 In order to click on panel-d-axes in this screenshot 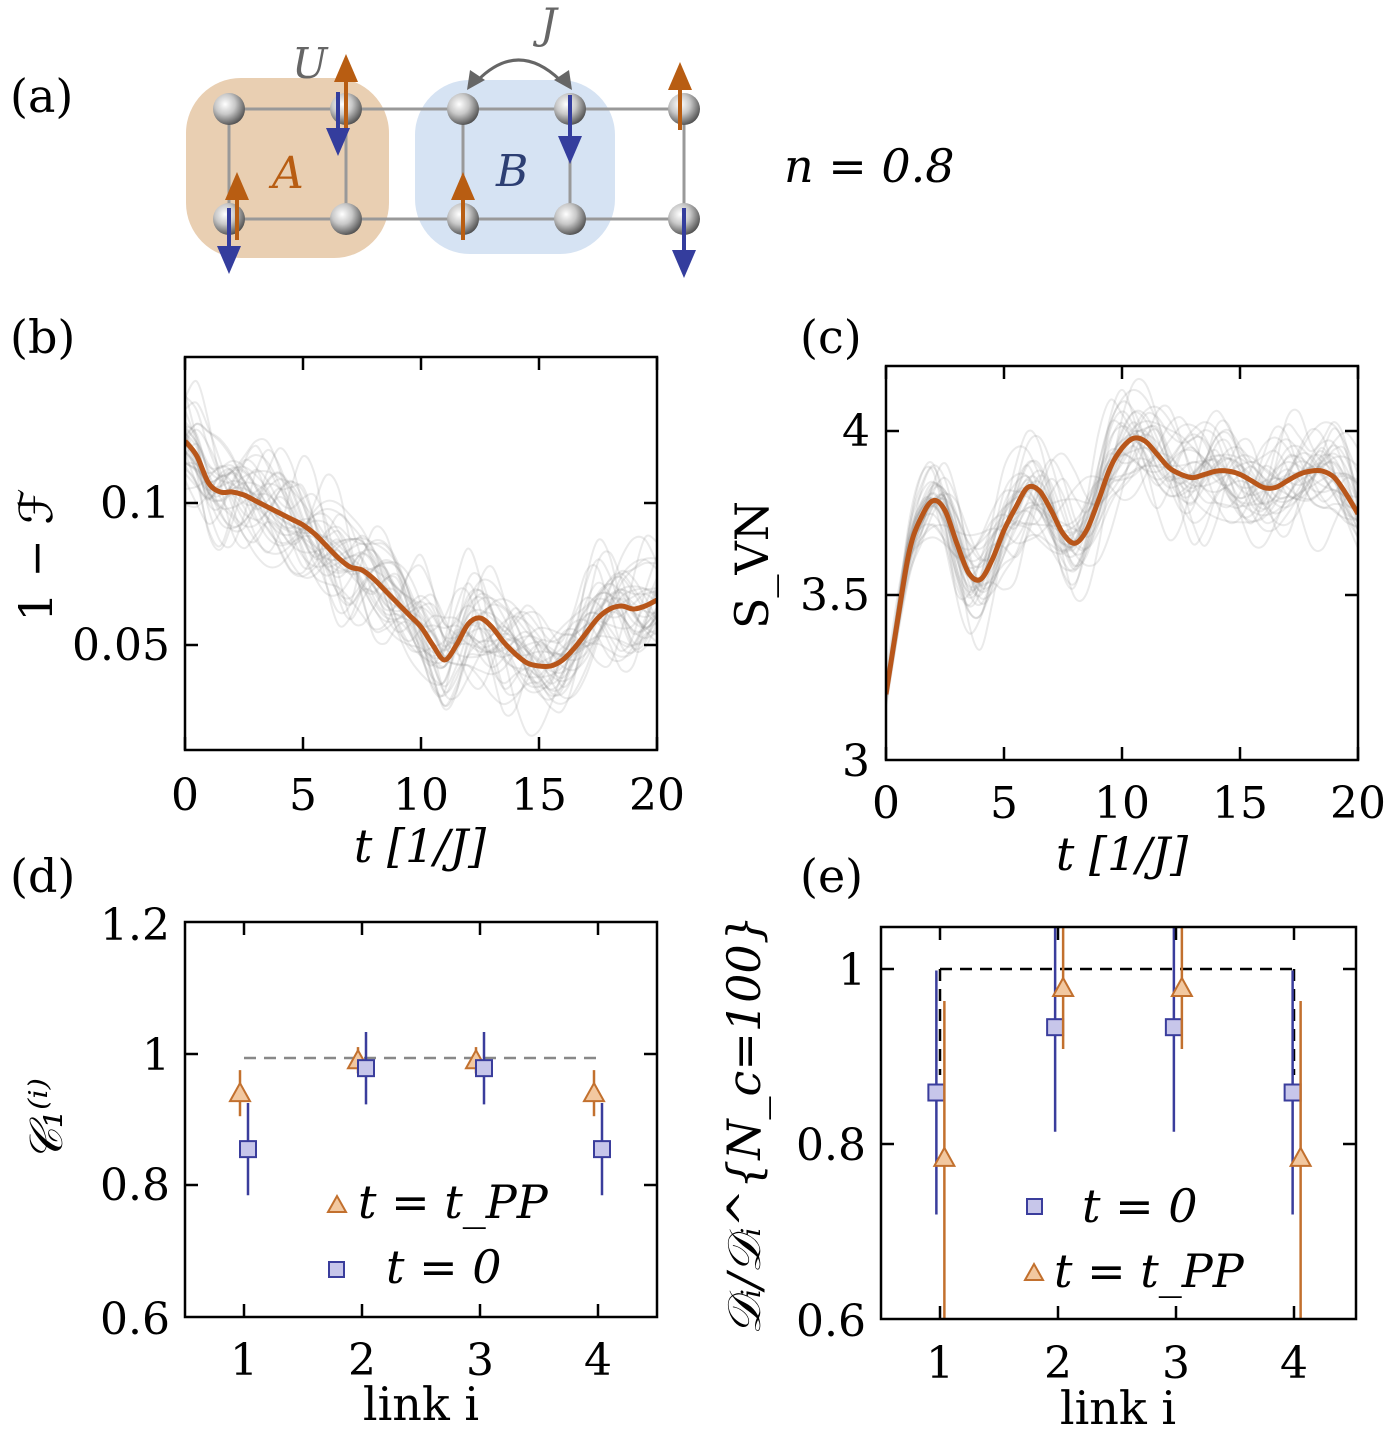, I will do `click(421, 1119)`.